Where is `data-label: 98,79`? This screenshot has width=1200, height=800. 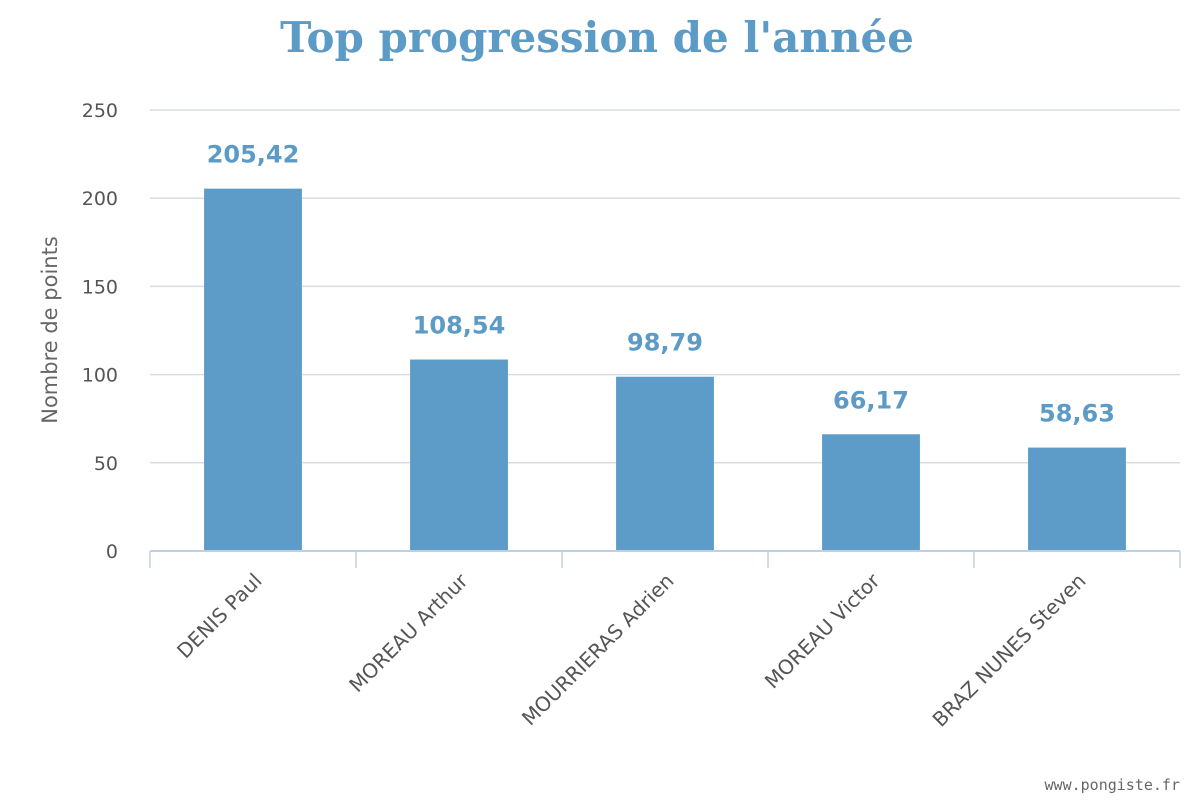
data-label: 98,79 is located at coordinates (665, 343).